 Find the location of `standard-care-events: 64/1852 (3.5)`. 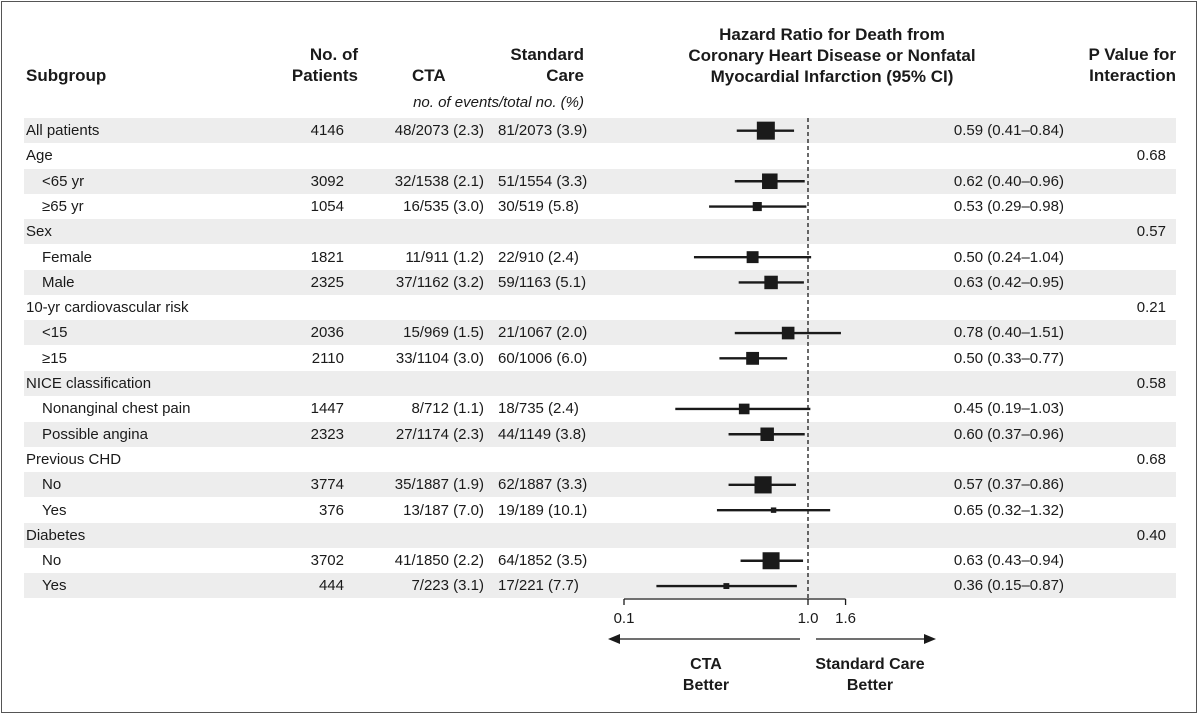

standard-care-events: 64/1852 (3.5) is located at coordinates (543, 561).